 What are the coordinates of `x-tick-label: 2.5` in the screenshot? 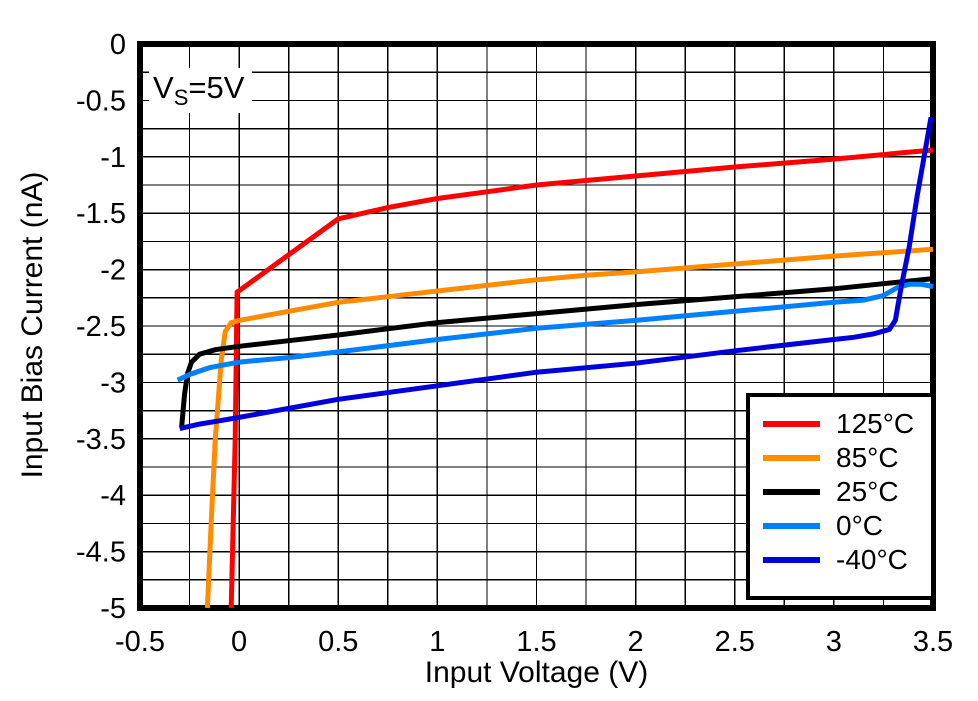 It's located at (735, 642).